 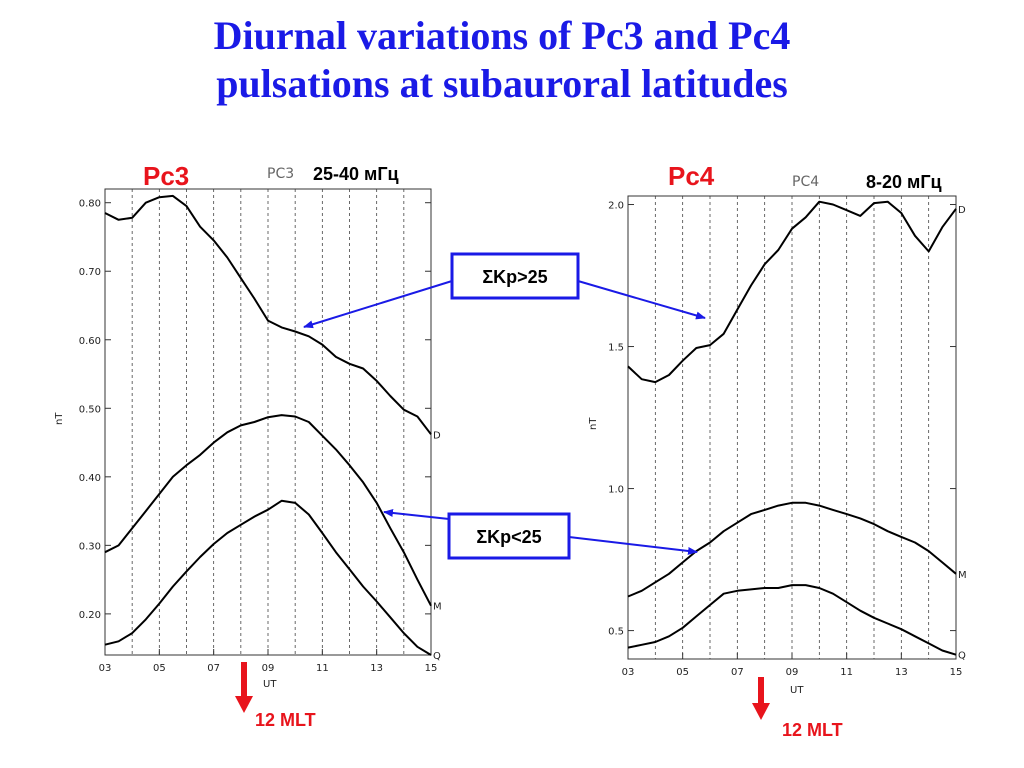 What do you see at coordinates (105, 668) in the screenshot?
I see `pc3-x-tick-label: 03` at bounding box center [105, 668].